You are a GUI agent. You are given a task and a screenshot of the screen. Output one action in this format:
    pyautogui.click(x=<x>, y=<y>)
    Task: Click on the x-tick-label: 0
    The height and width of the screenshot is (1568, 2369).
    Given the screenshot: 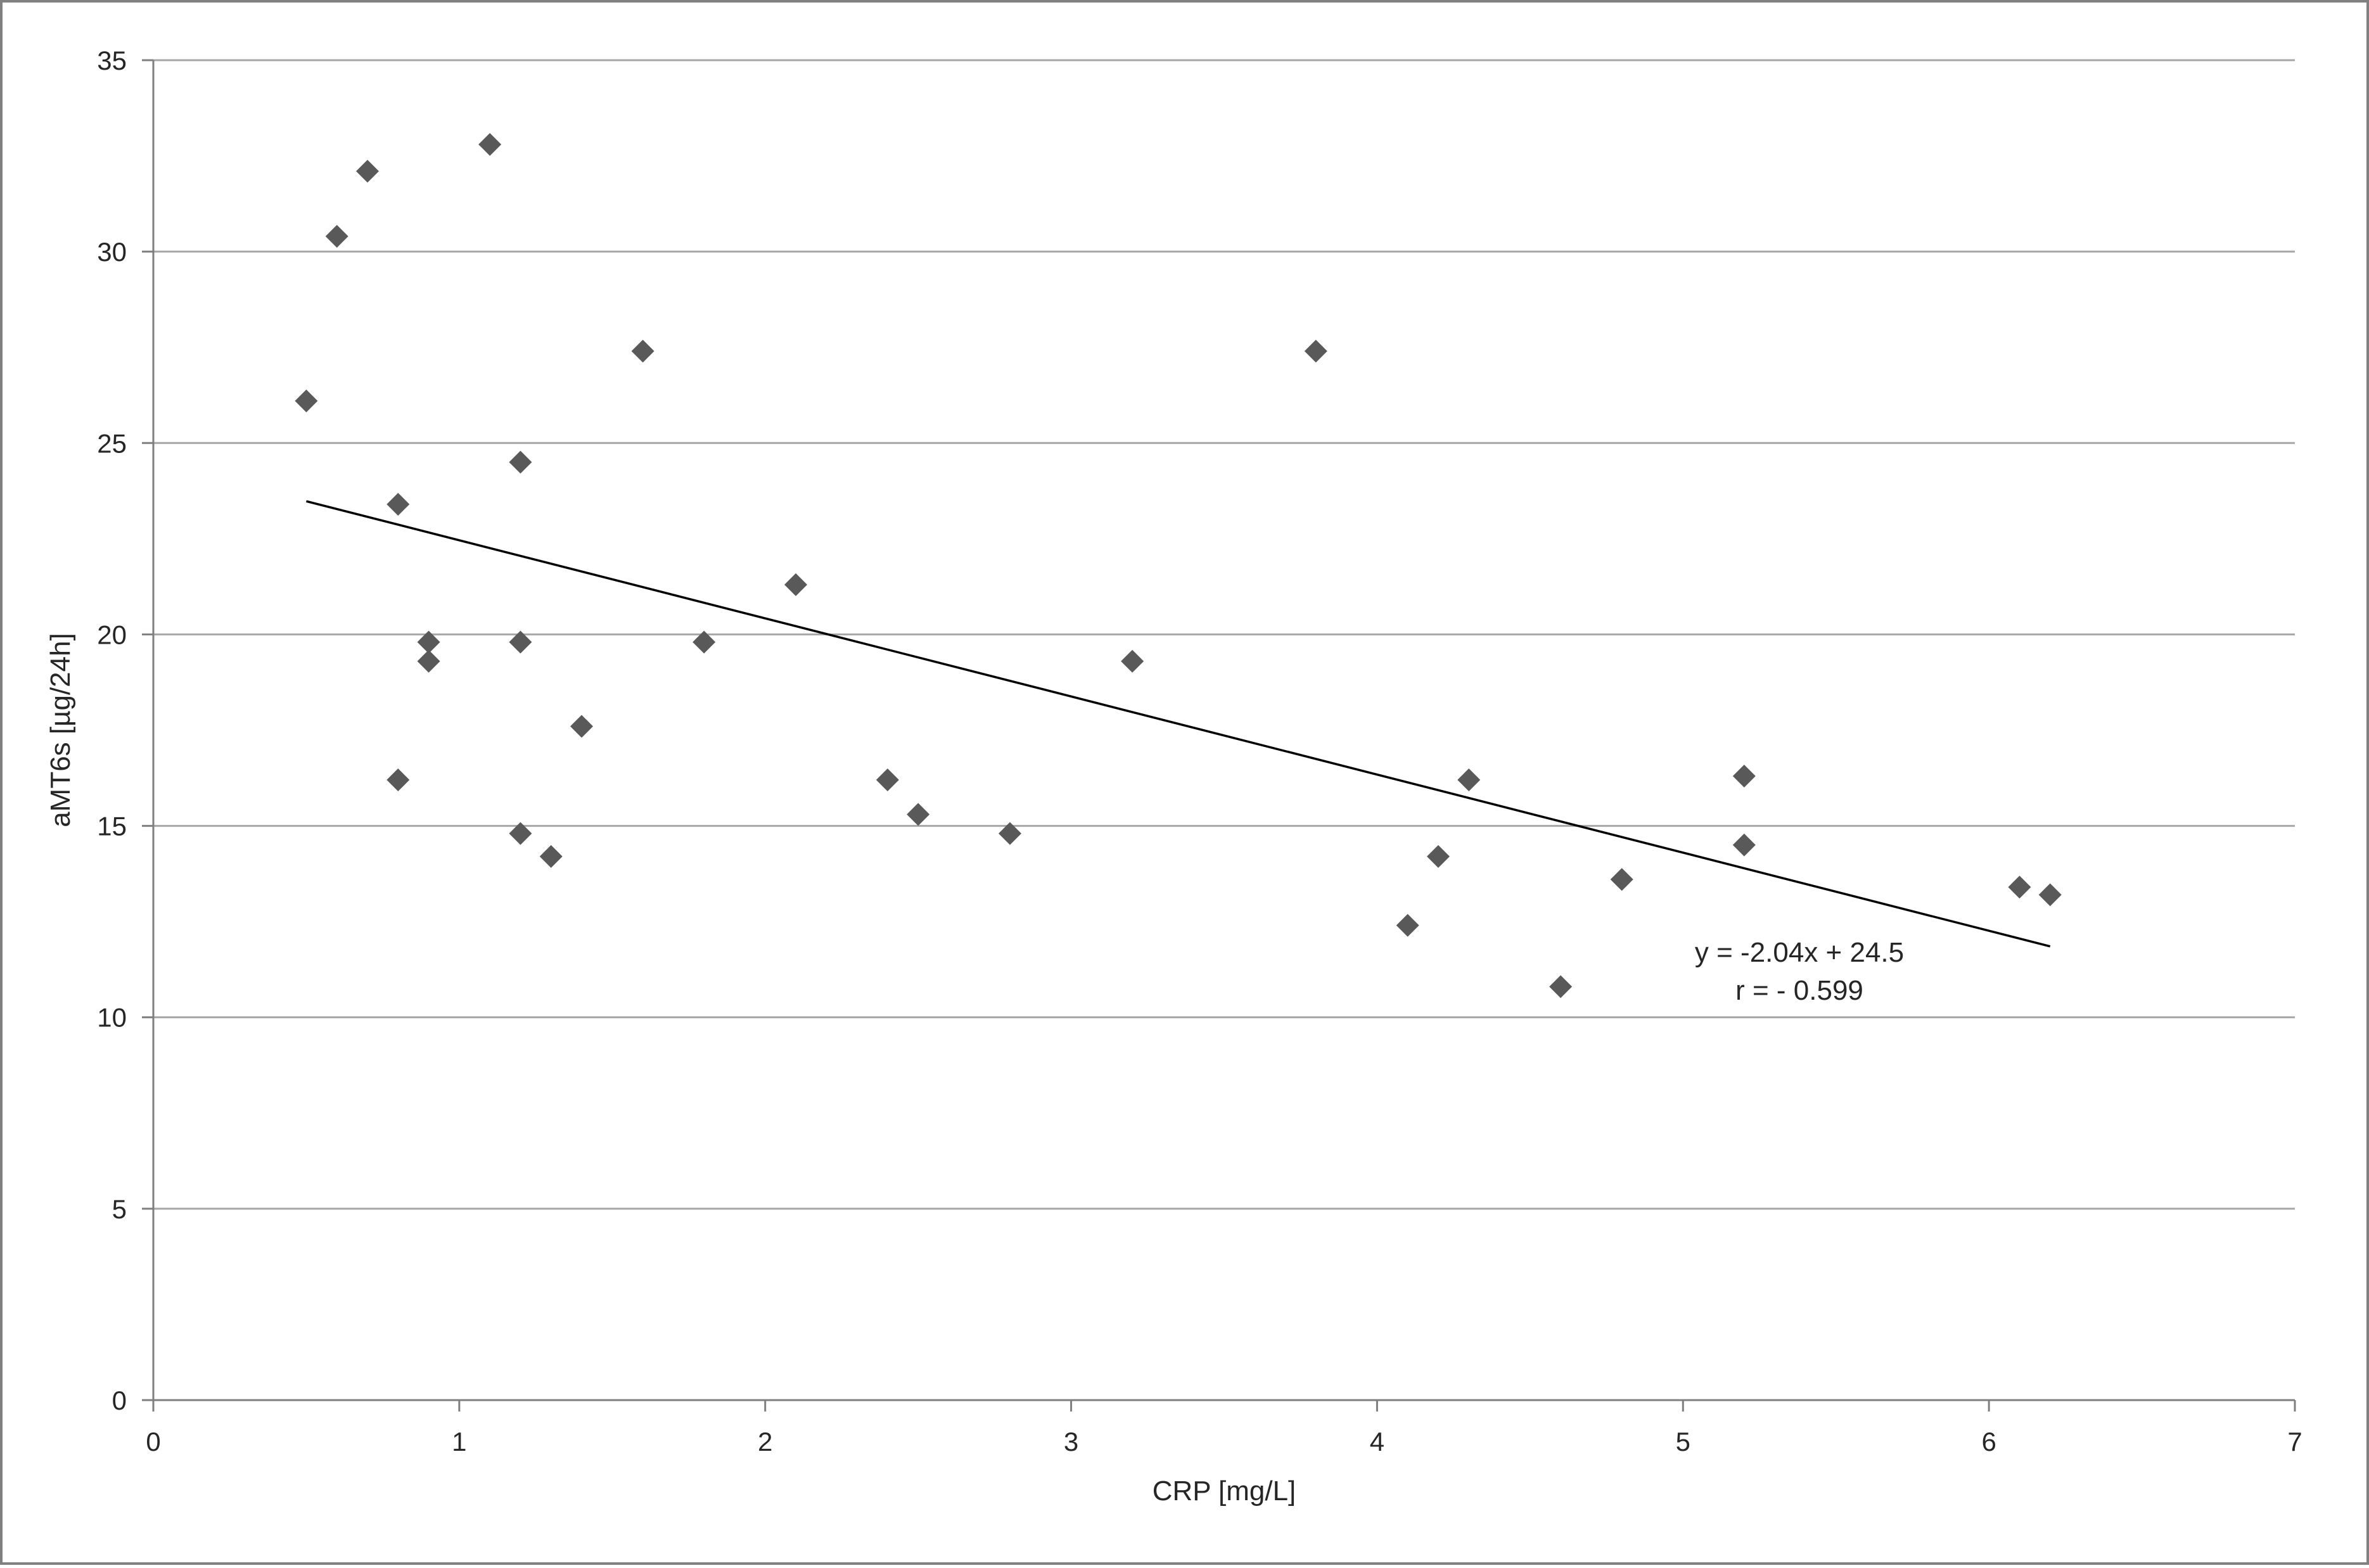 What is the action you would take?
    pyautogui.click(x=153, y=1441)
    